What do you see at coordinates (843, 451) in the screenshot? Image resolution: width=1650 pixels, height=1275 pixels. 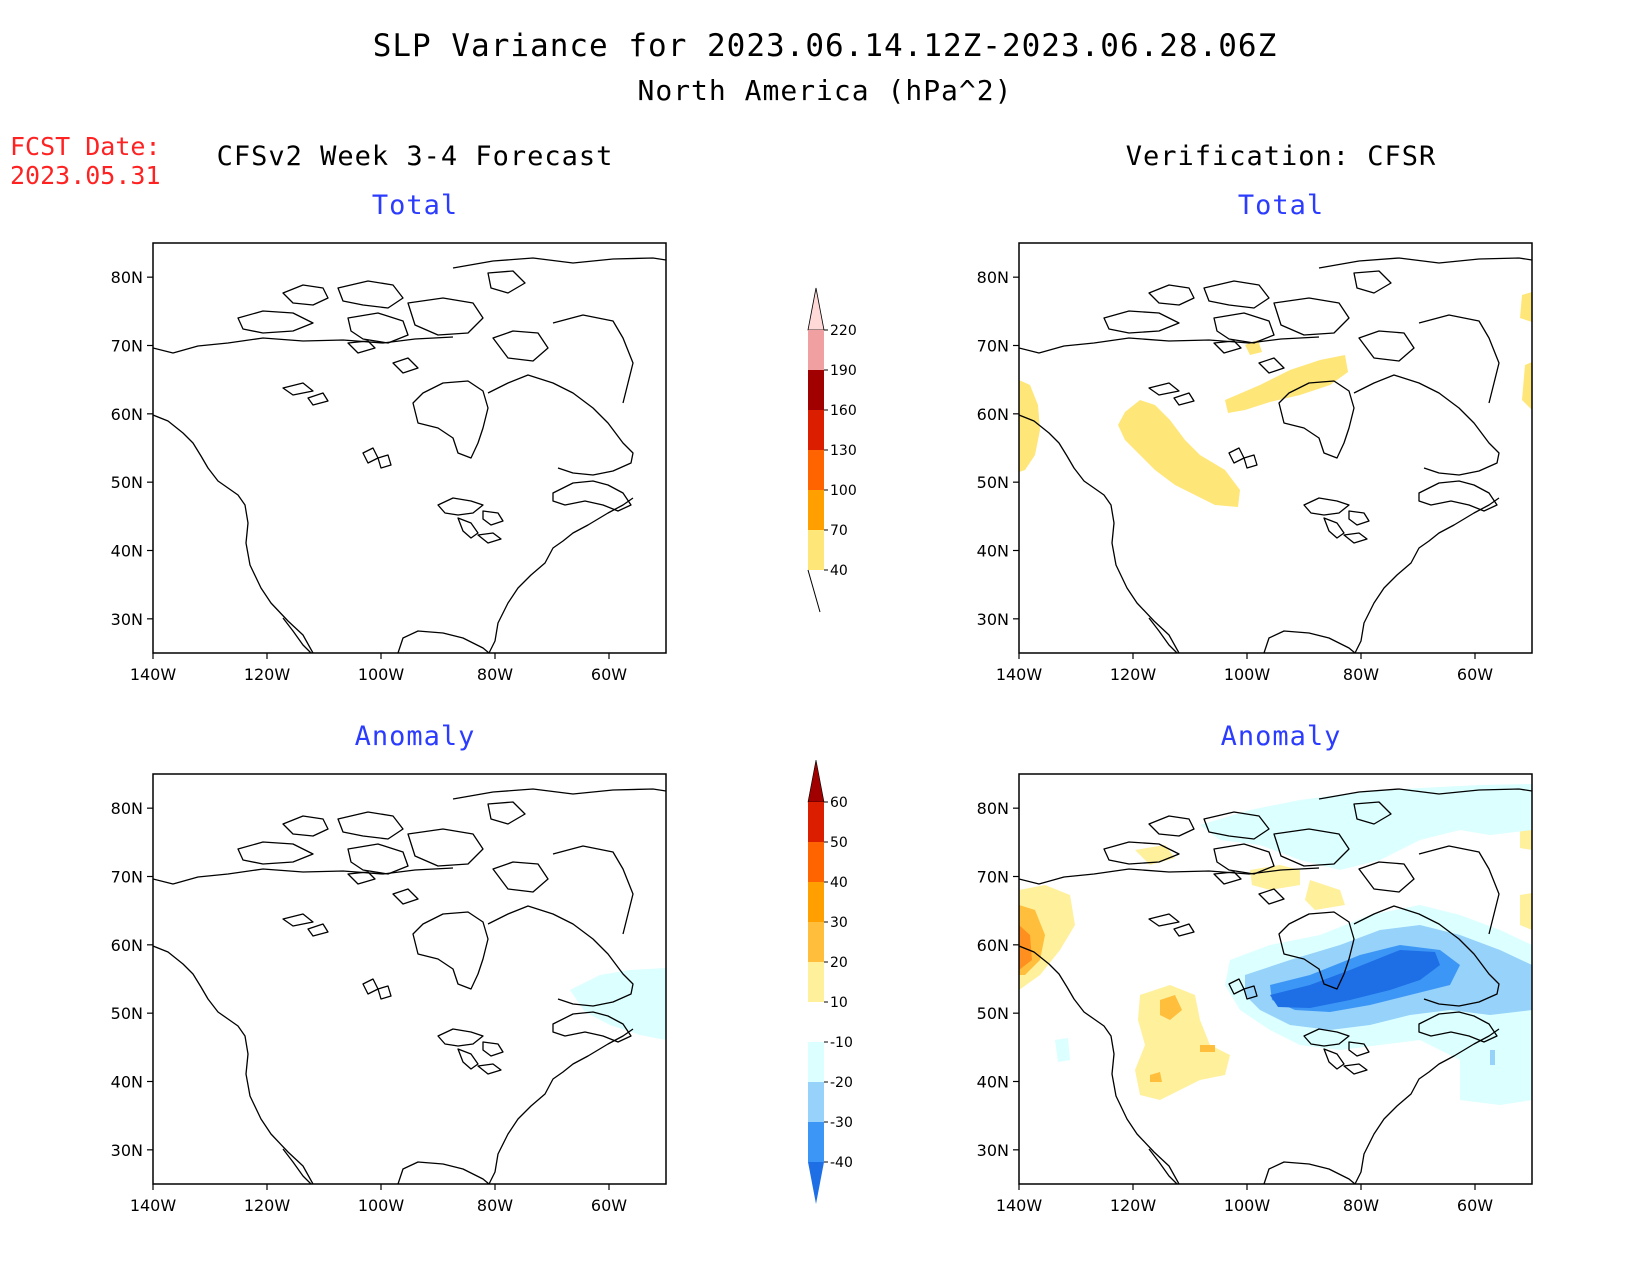 I see `colorbar-total-label: 130` at bounding box center [843, 451].